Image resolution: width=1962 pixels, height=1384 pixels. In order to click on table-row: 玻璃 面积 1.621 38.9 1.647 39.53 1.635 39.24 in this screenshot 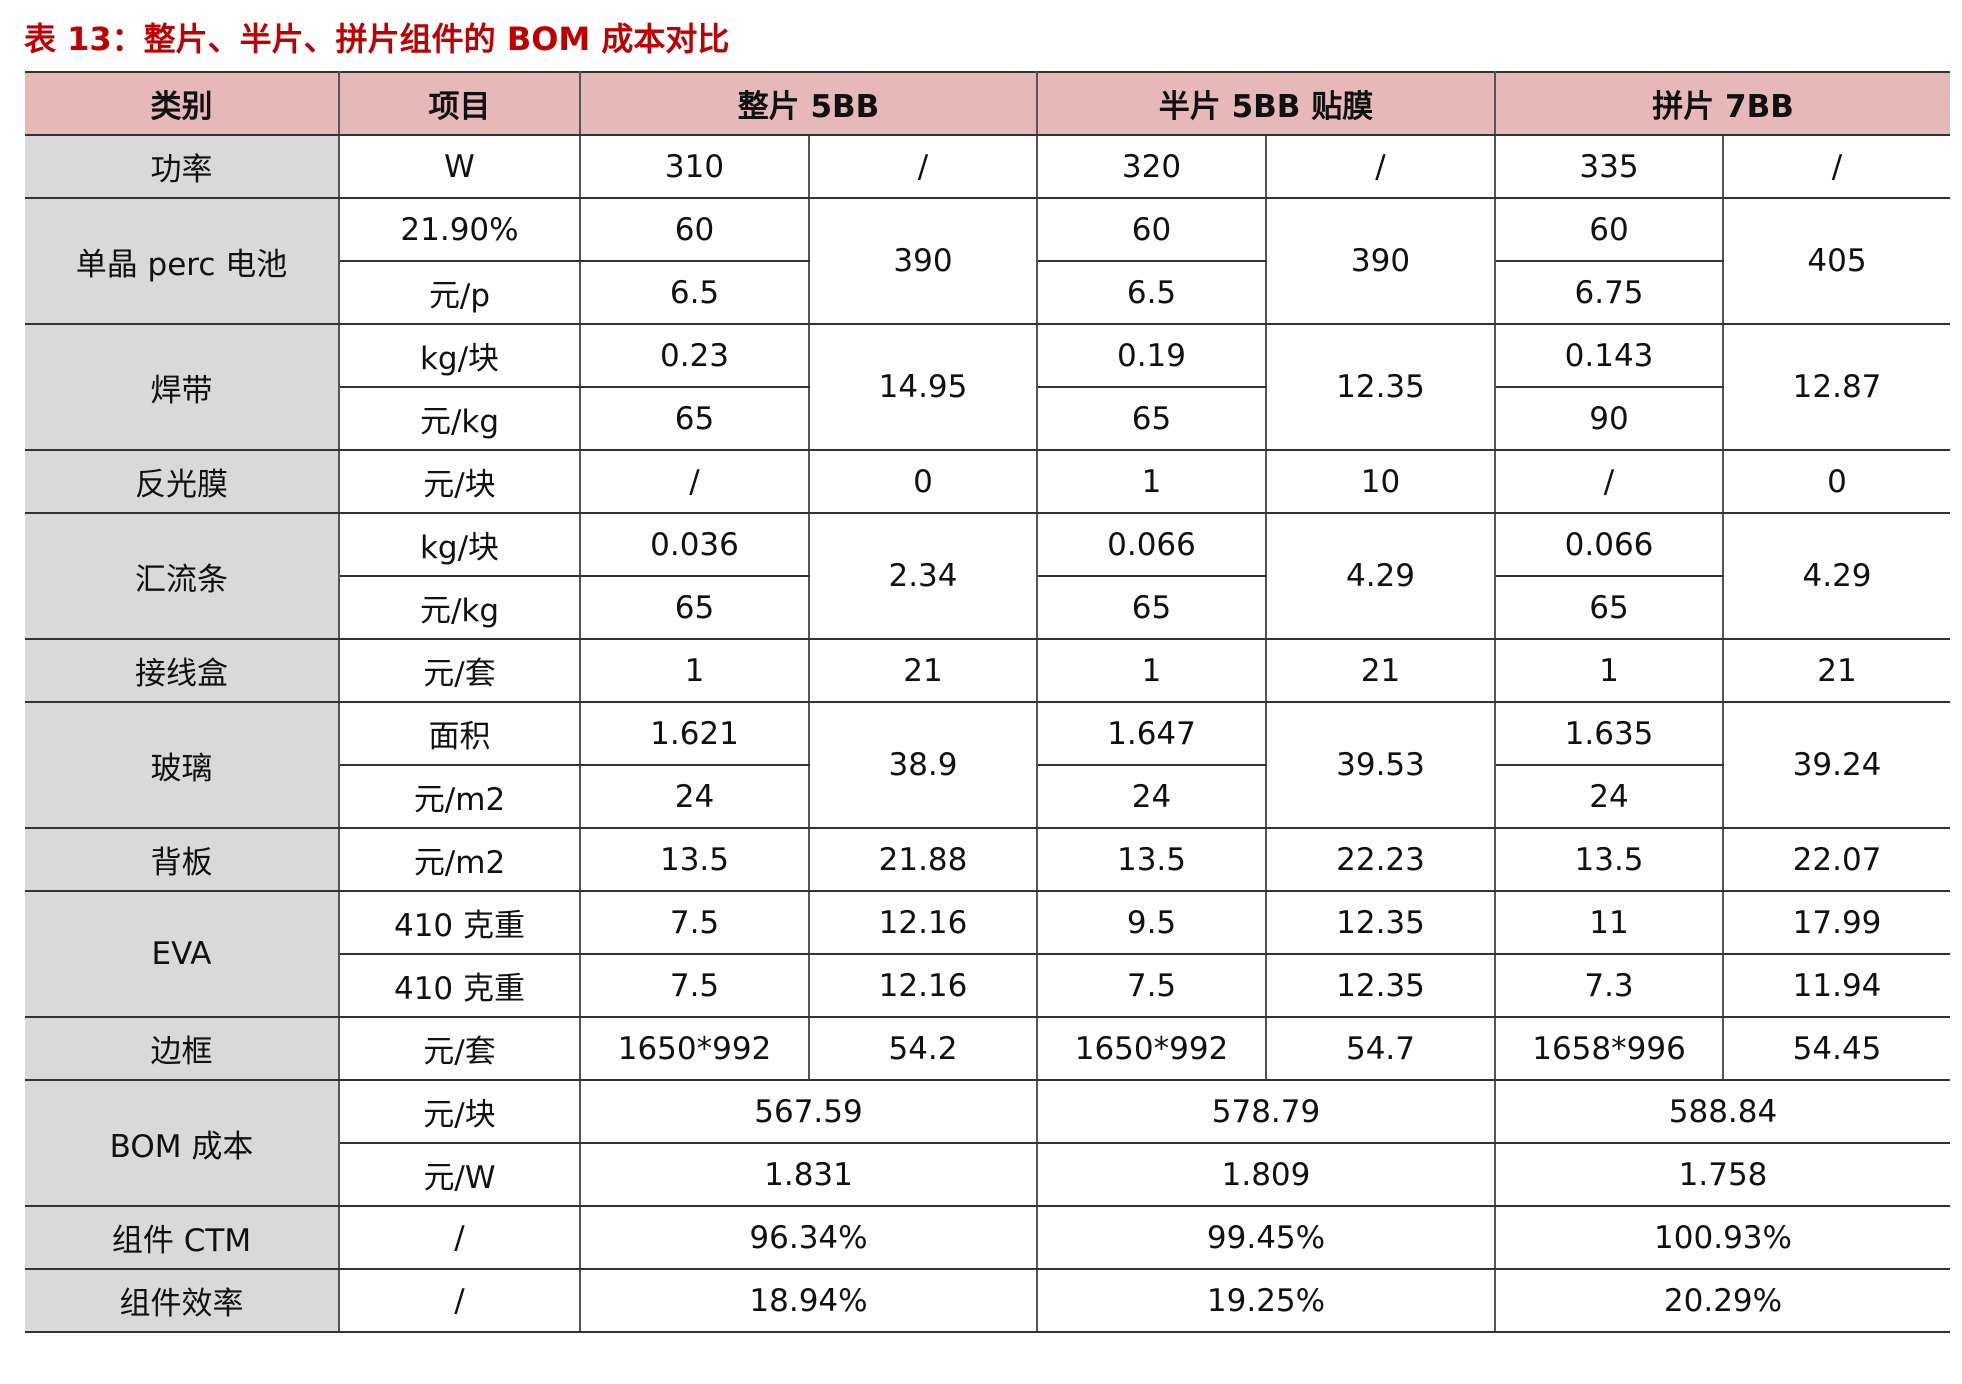, I will do `click(988, 765)`.